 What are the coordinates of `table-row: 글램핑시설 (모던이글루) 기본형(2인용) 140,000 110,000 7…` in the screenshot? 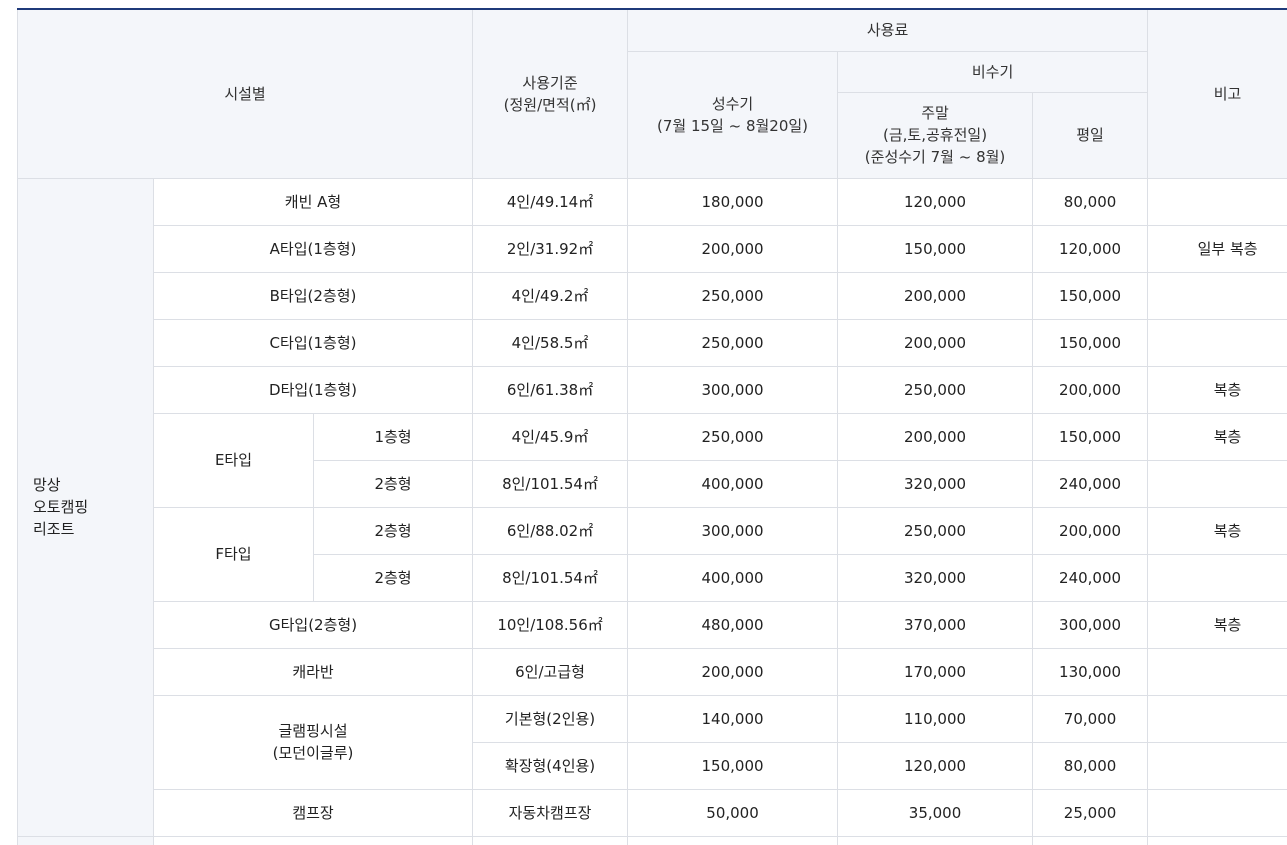 It's located at (652, 742).